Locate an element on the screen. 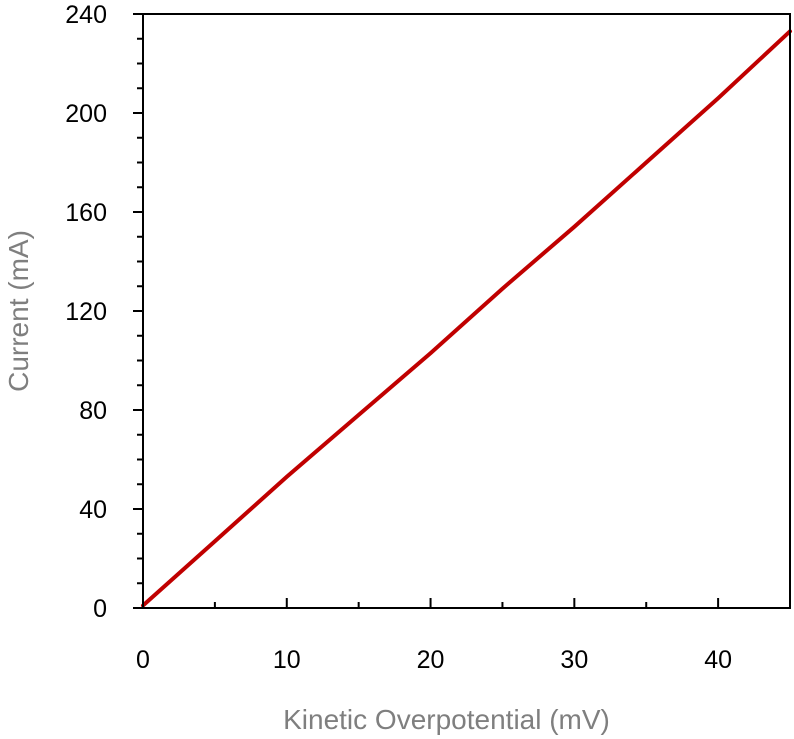 This screenshot has height=739, width=794. y-tick-label: 240 is located at coordinates (86, 15).